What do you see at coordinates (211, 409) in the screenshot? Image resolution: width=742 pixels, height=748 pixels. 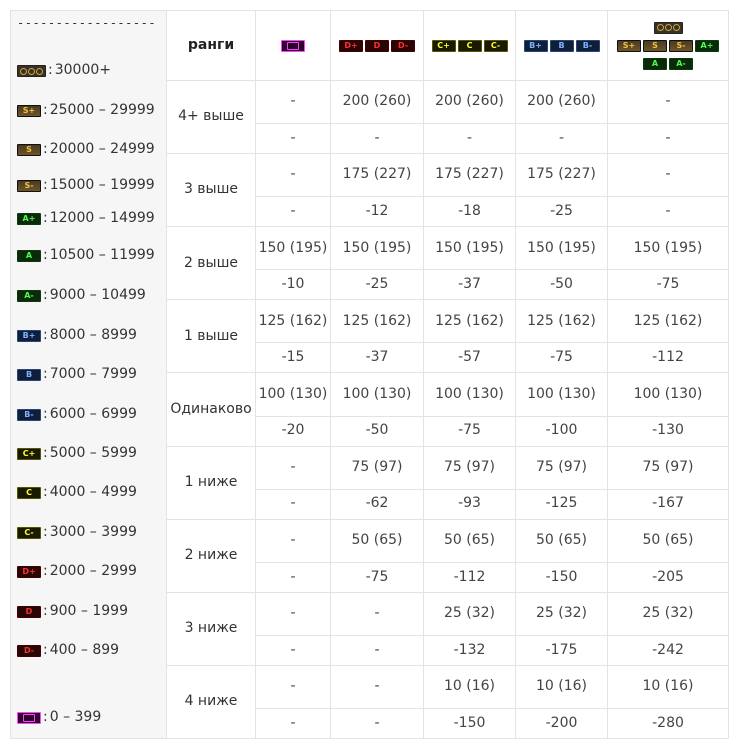 I see `rank-difference-label: Одинаково` at bounding box center [211, 409].